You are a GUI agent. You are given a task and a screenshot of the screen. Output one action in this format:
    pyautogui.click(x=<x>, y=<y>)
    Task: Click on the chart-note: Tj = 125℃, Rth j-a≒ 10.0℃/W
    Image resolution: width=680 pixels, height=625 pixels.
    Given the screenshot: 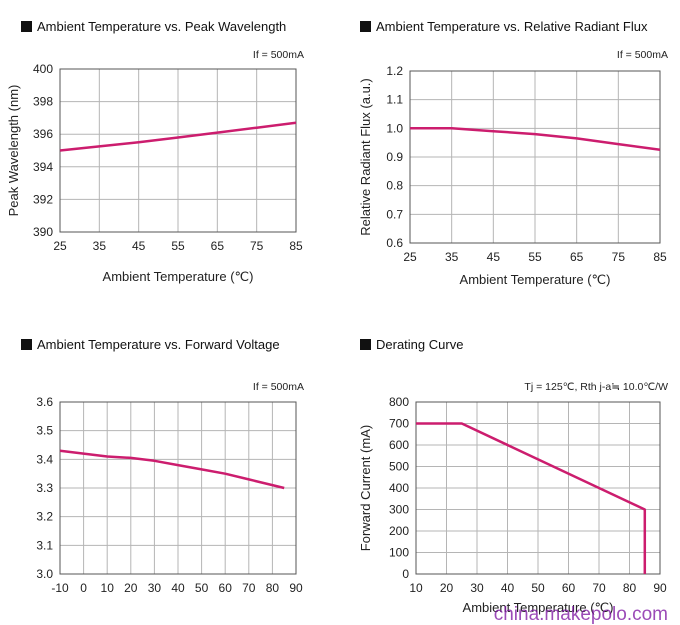 What is the action you would take?
    pyautogui.click(x=596, y=387)
    